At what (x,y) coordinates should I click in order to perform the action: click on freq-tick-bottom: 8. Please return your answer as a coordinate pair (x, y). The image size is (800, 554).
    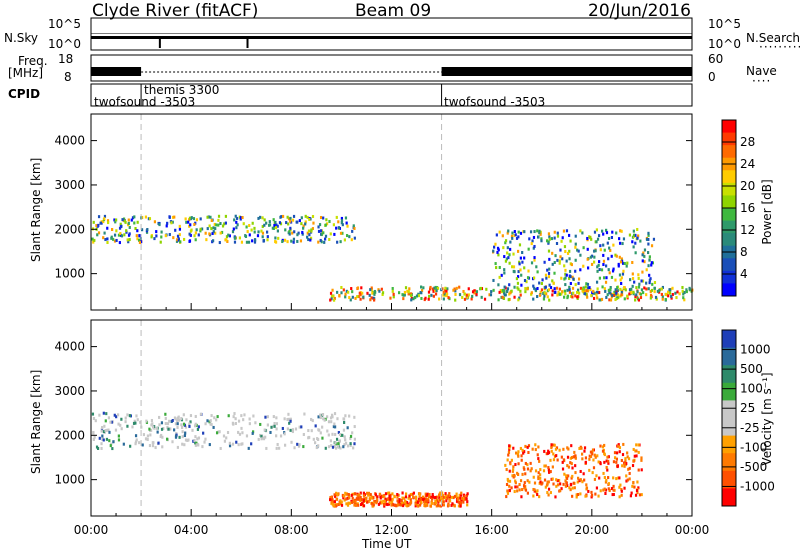
    Looking at the image, I should click on (68, 77).